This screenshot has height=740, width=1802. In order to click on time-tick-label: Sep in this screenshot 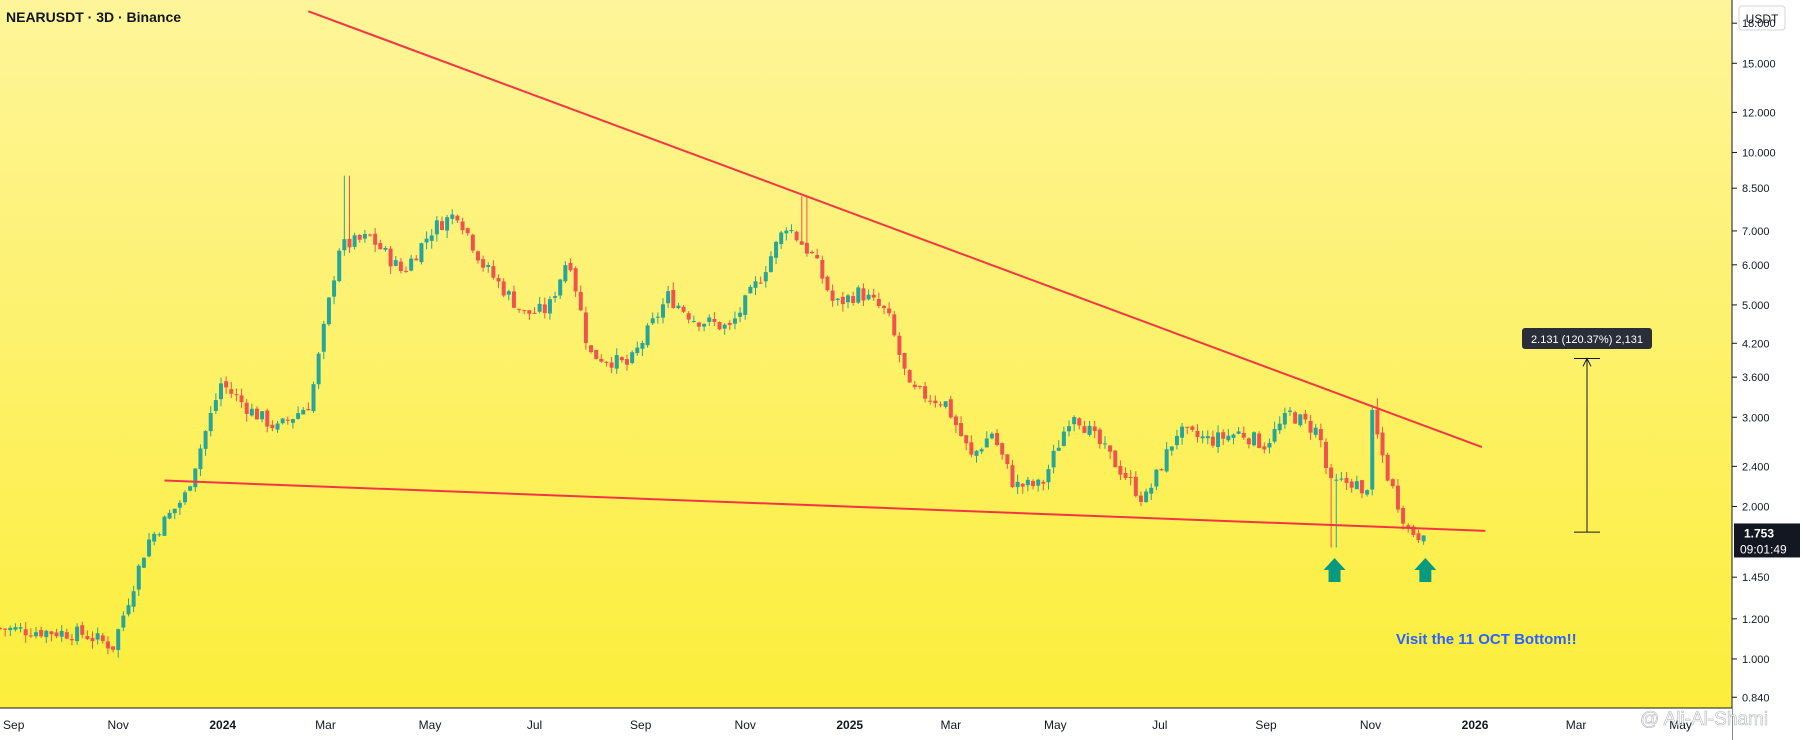, I will do `click(641, 725)`.